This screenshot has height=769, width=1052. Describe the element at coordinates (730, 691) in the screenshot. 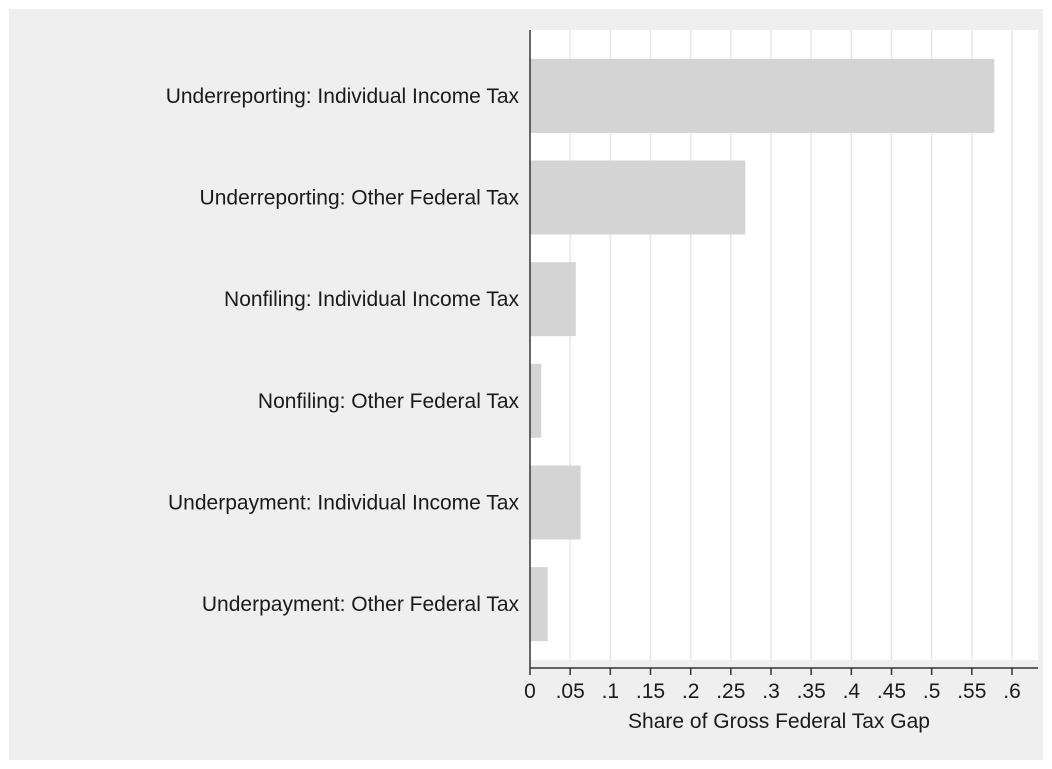

I see `x-tick-label: .25` at that location.